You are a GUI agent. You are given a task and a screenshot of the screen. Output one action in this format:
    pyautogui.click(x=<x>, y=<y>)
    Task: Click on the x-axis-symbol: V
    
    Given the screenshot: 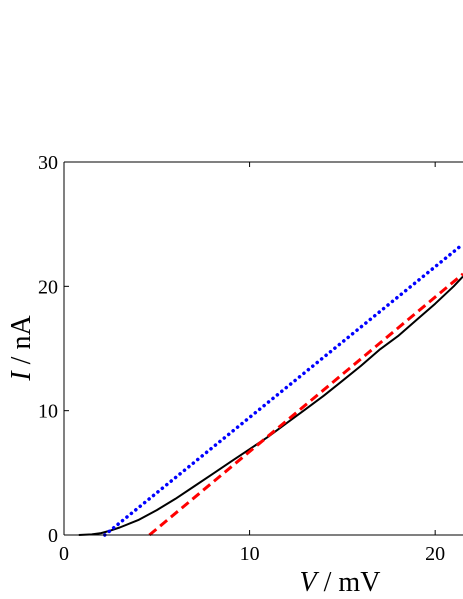 What is the action you would take?
    pyautogui.click(x=310, y=582)
    